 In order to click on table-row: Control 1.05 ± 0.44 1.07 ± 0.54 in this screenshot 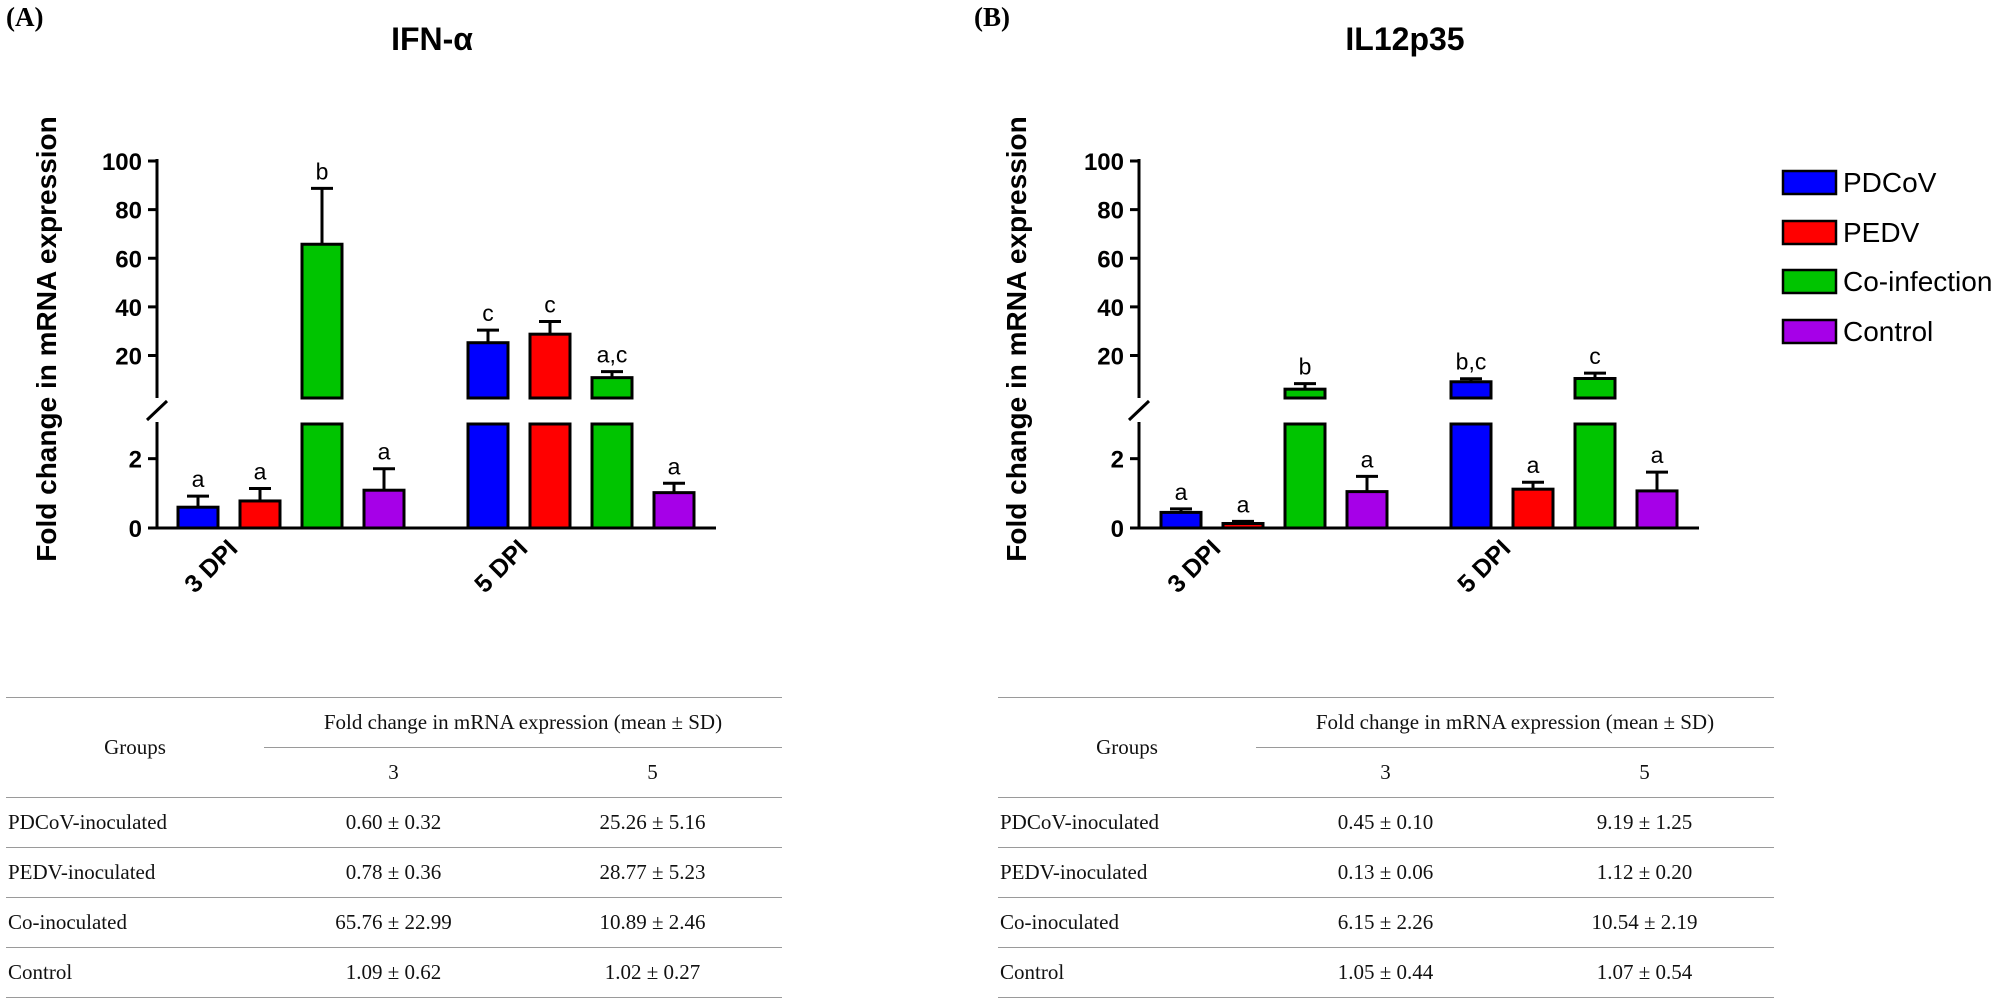, I will do `click(1386, 972)`.